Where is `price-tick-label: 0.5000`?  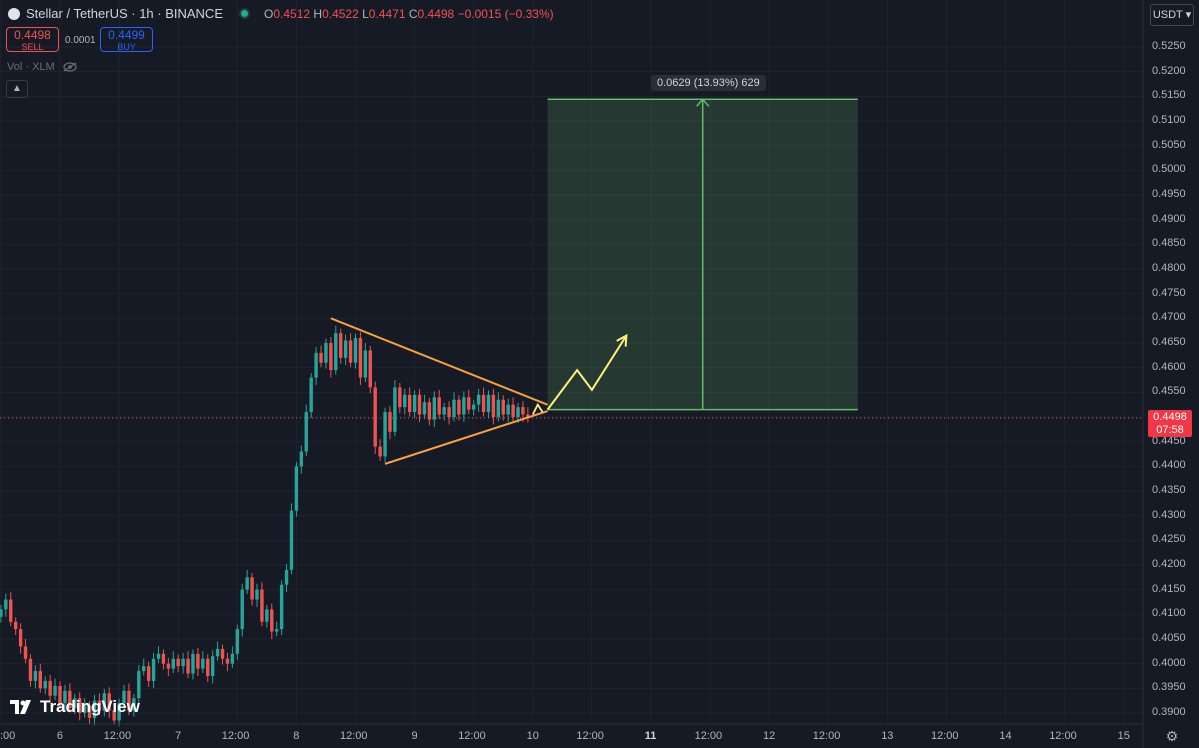 price-tick-label: 0.5000 is located at coordinates (1169, 169).